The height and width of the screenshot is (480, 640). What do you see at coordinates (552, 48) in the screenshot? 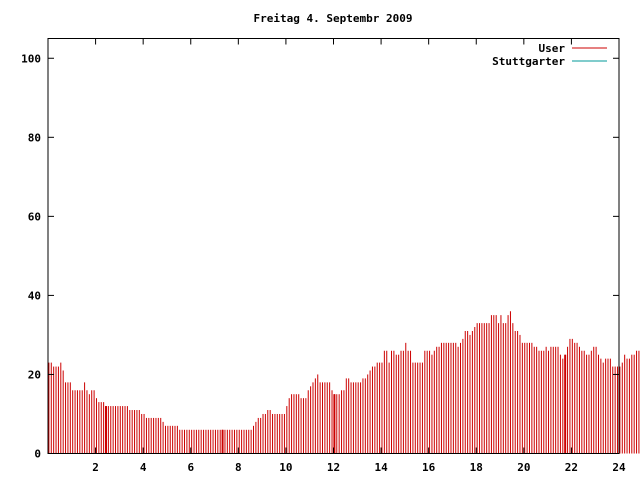
I see `legend-label-user: User` at bounding box center [552, 48].